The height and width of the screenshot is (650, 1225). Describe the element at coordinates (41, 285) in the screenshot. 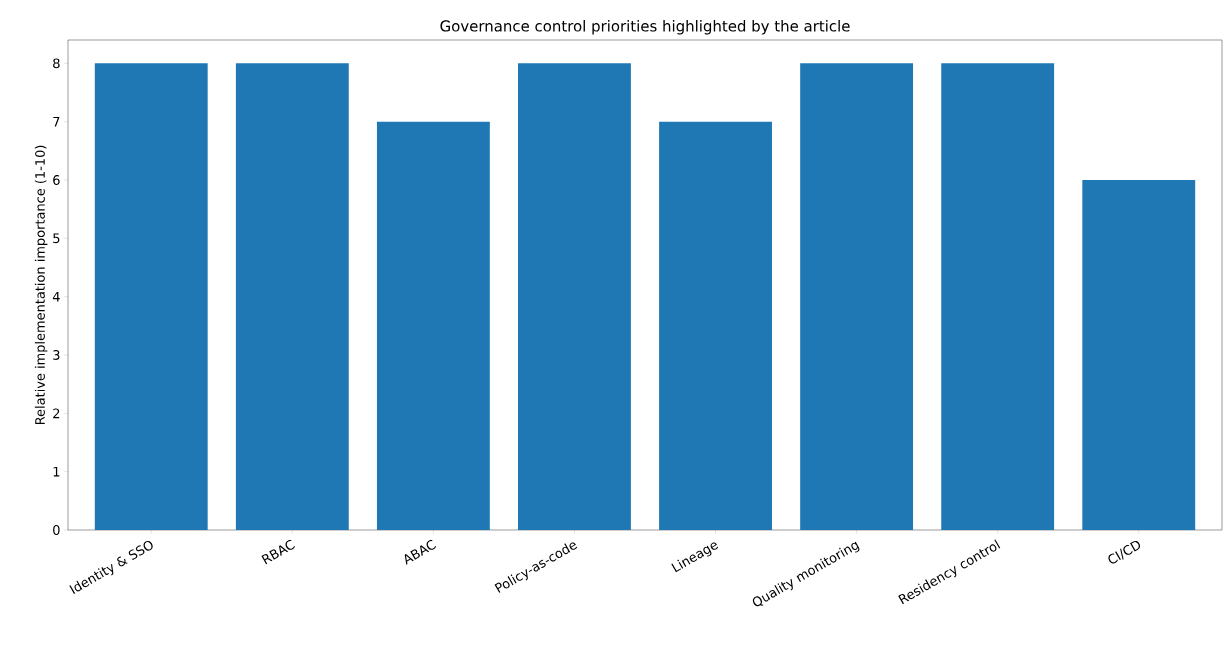

I see `y-axis-title: Relative implementation importance (1-10)` at that location.